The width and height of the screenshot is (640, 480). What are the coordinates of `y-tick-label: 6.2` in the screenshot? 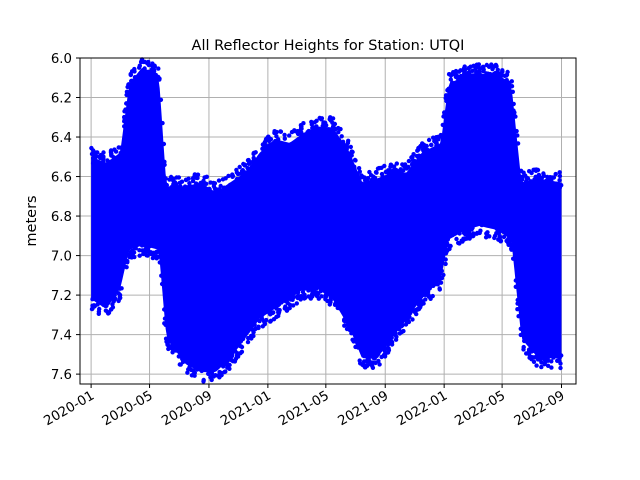 It's located at (61, 99).